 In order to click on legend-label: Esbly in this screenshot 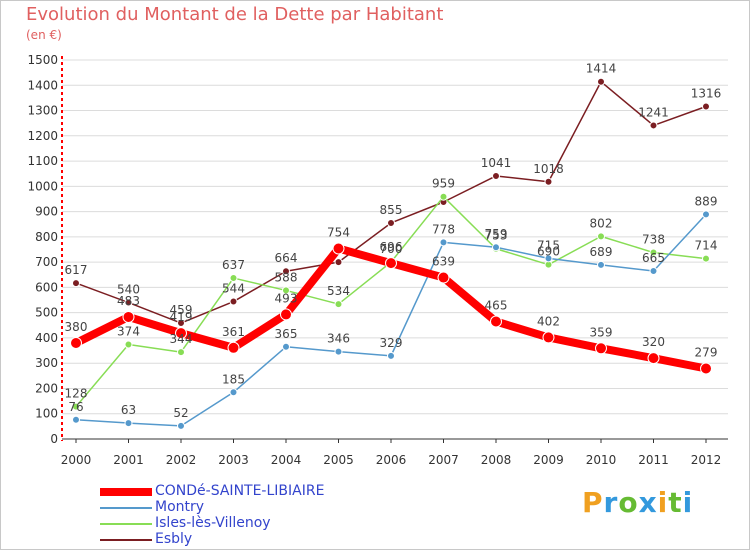, I will do `click(174, 539)`.